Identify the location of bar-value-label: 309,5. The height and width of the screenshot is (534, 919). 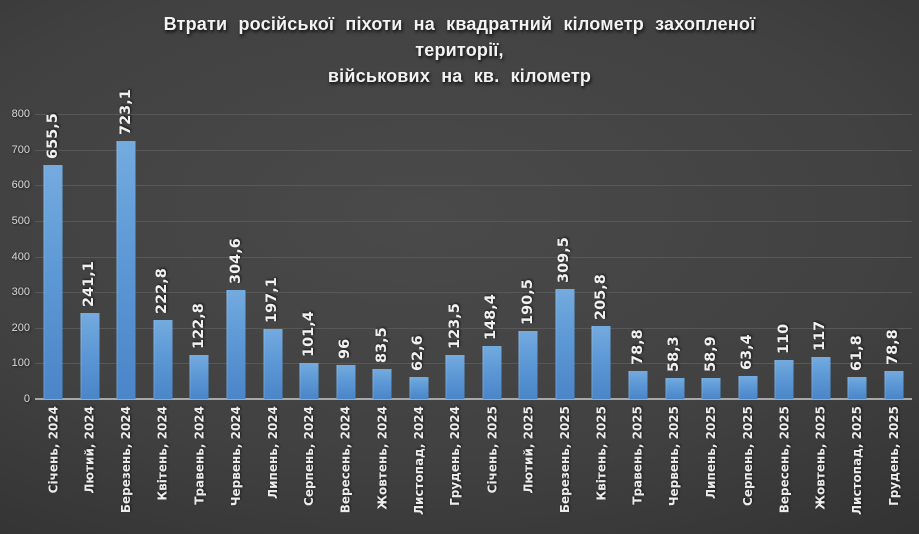
(564, 260).